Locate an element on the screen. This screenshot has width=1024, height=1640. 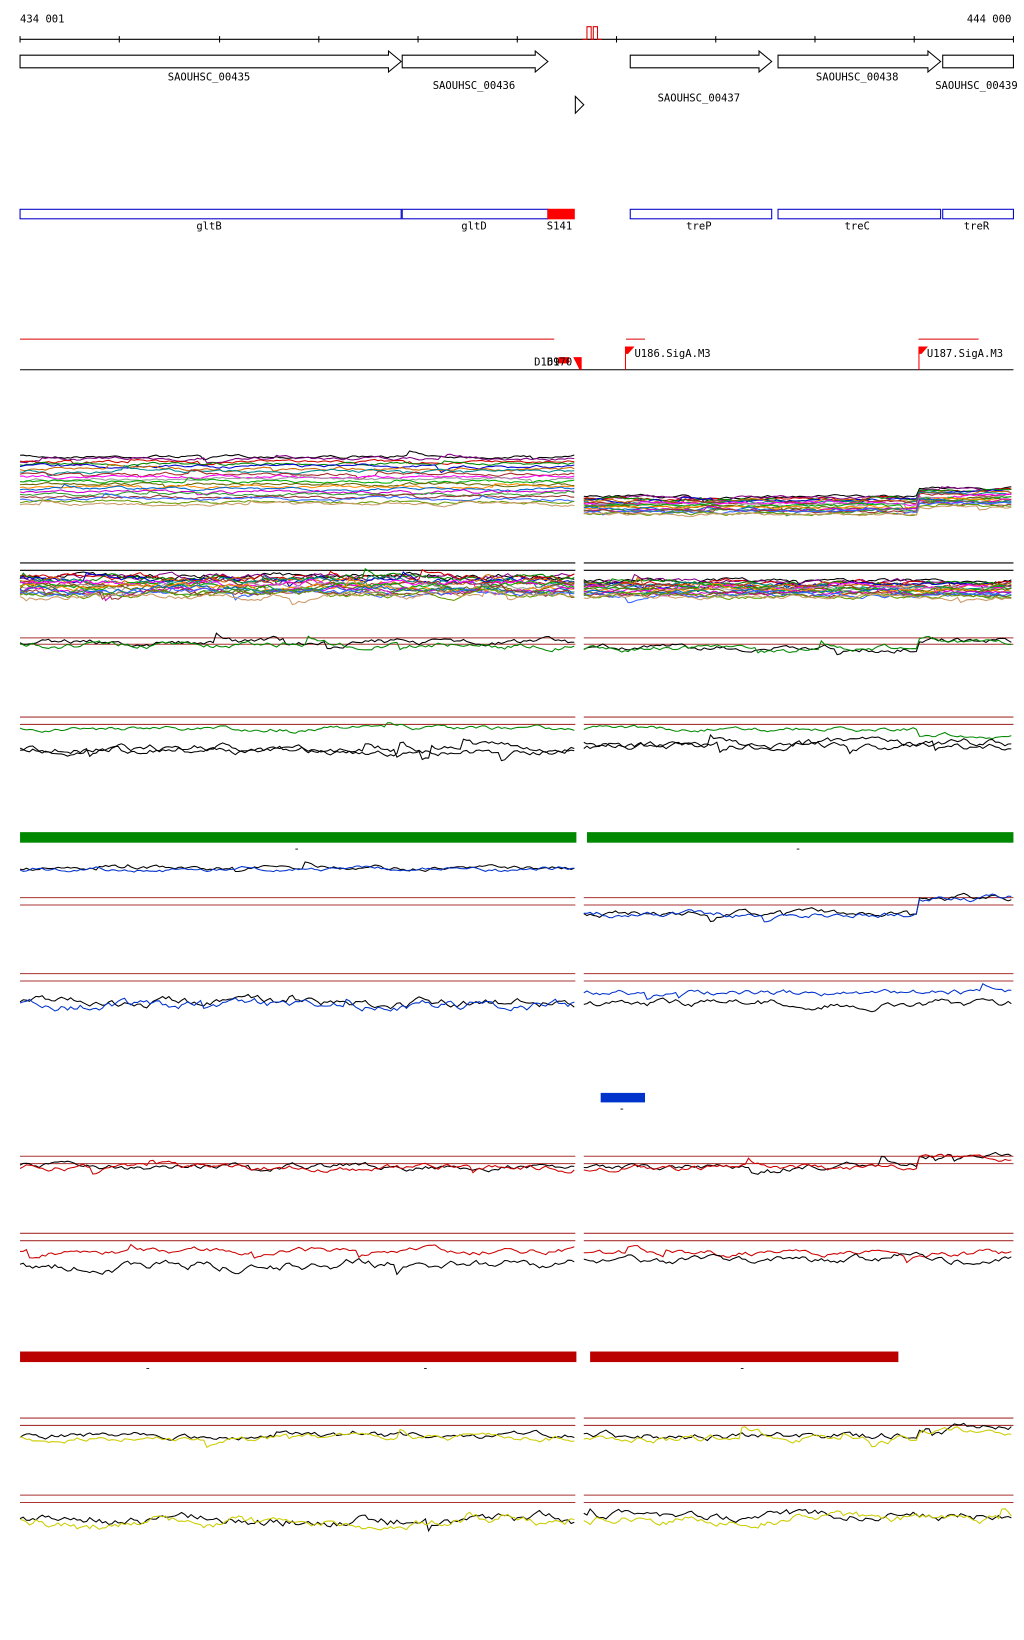
site-flag is located at coordinates (743, 358).